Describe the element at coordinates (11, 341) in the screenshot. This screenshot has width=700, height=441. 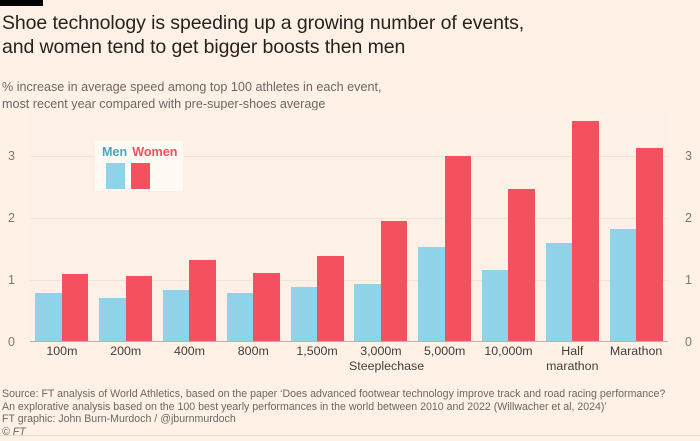
I see `y-tick-left-0: 0` at that location.